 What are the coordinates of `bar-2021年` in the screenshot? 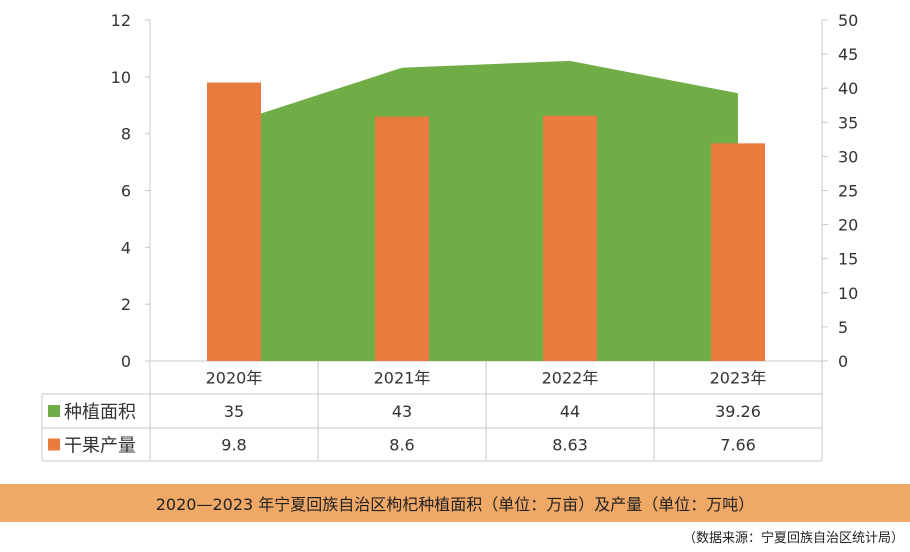 It's located at (402, 238).